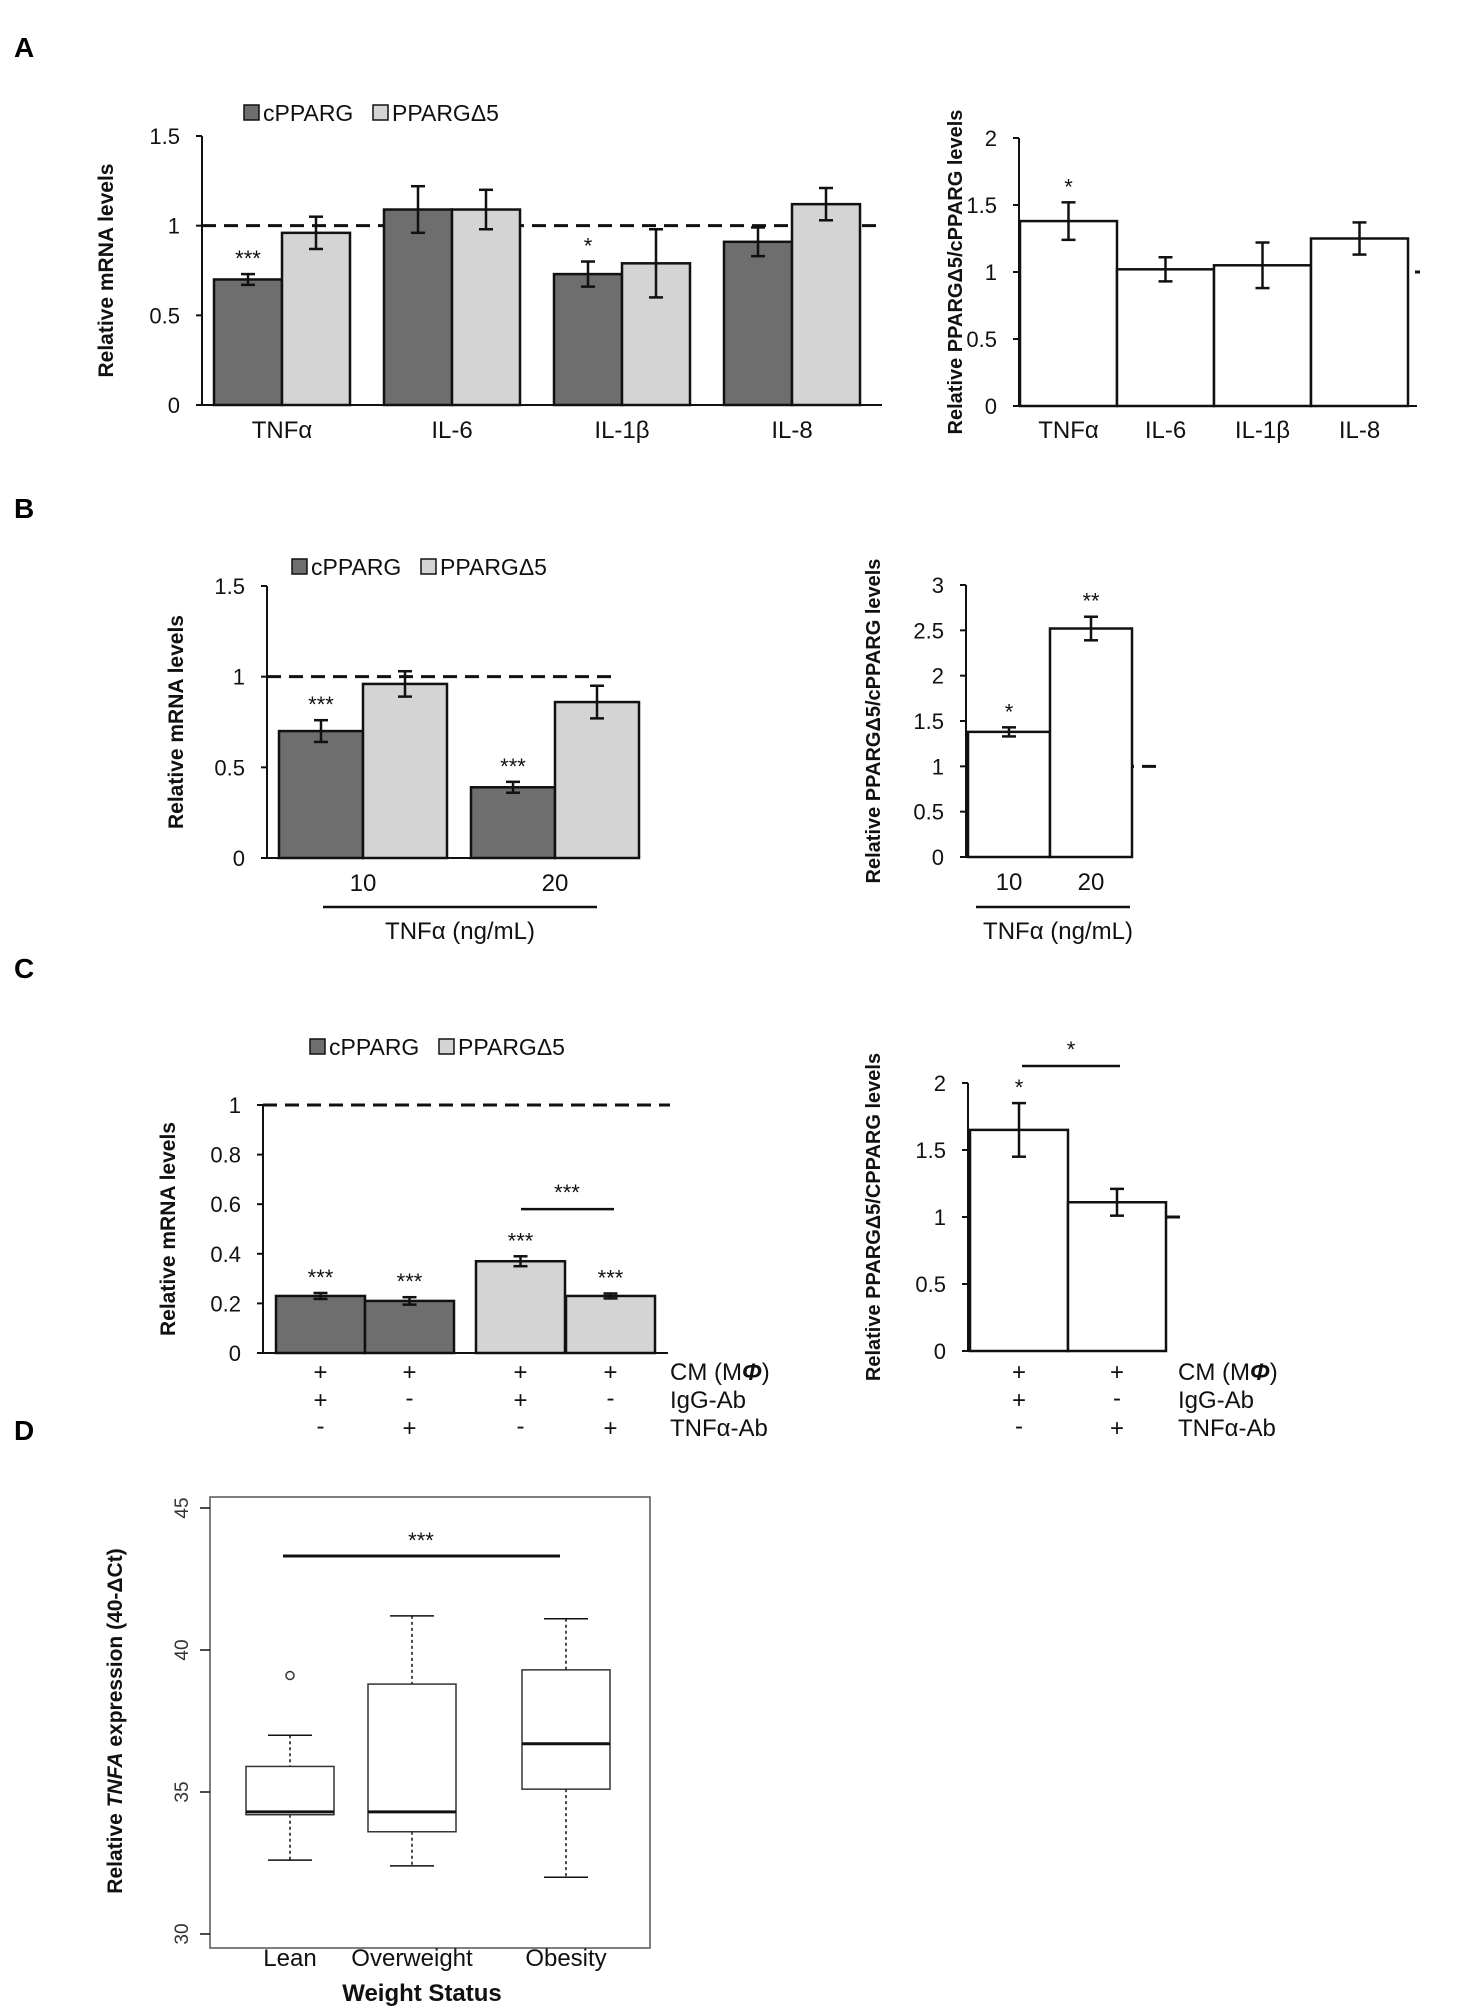  I want to click on a-mrna-y-tick-label: 1.5, so click(164, 136).